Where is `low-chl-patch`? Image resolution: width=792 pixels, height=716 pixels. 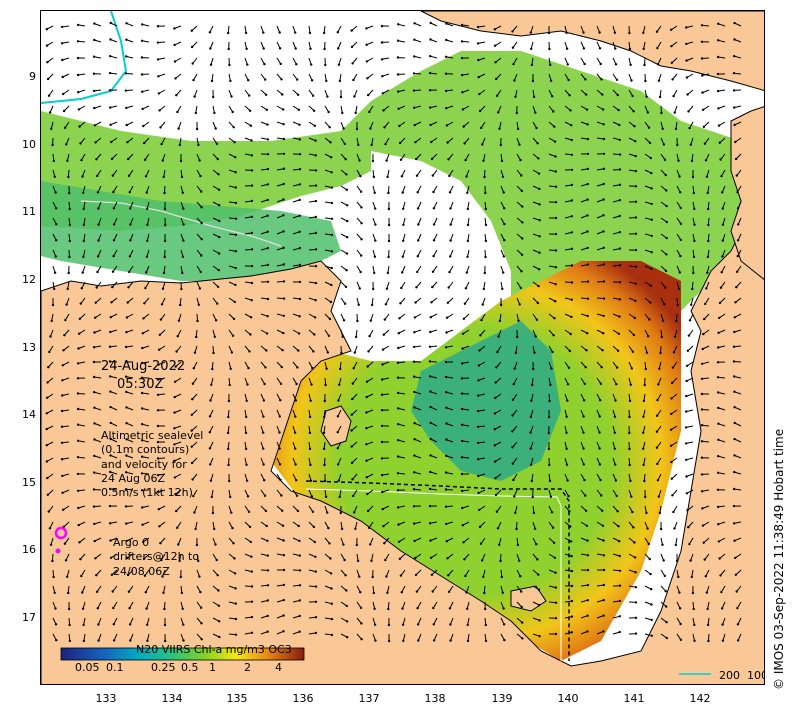 low-chl-patch is located at coordinates (486, 401).